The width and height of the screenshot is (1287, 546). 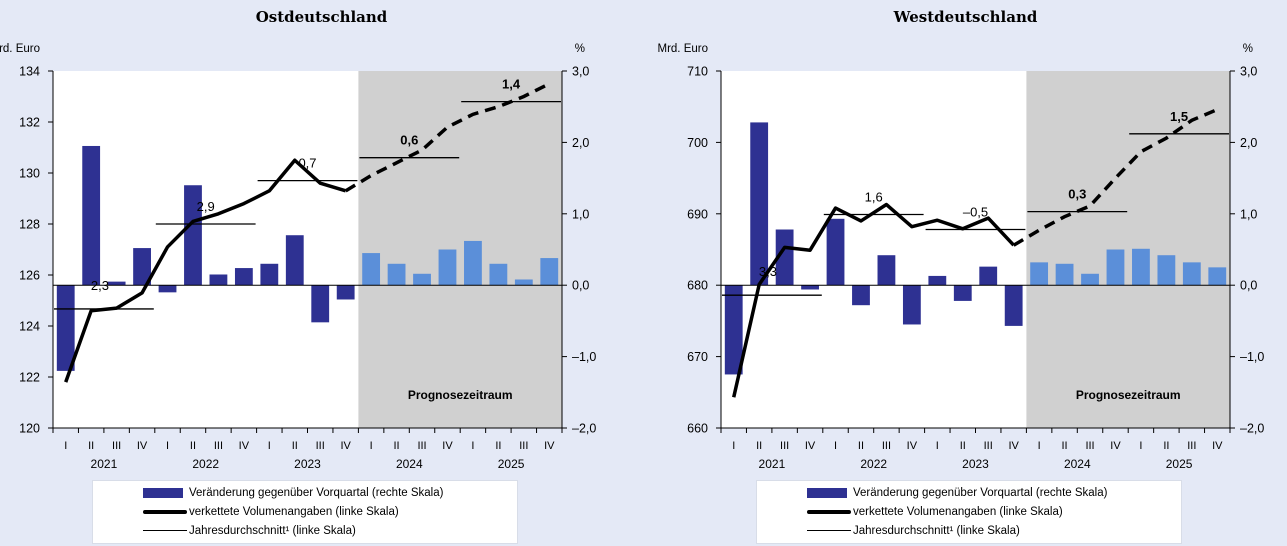 What do you see at coordinates (697, 429) in the screenshot?
I see `left-tick-label: 660` at bounding box center [697, 429].